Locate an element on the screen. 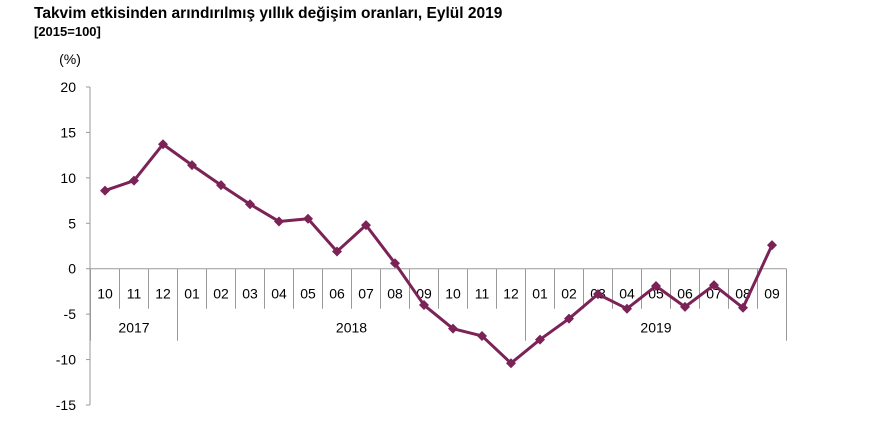 This screenshot has height=440, width=880. year-label: 2017 is located at coordinates (133, 328).